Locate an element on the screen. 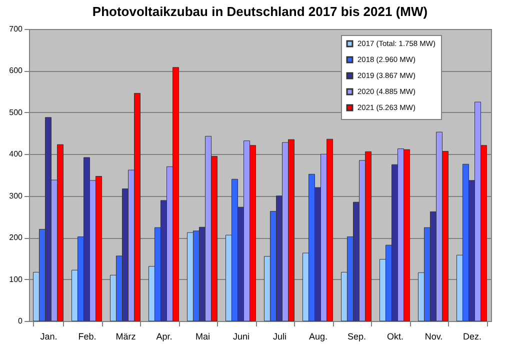  y-tick-label: 200 is located at coordinates (16, 237).